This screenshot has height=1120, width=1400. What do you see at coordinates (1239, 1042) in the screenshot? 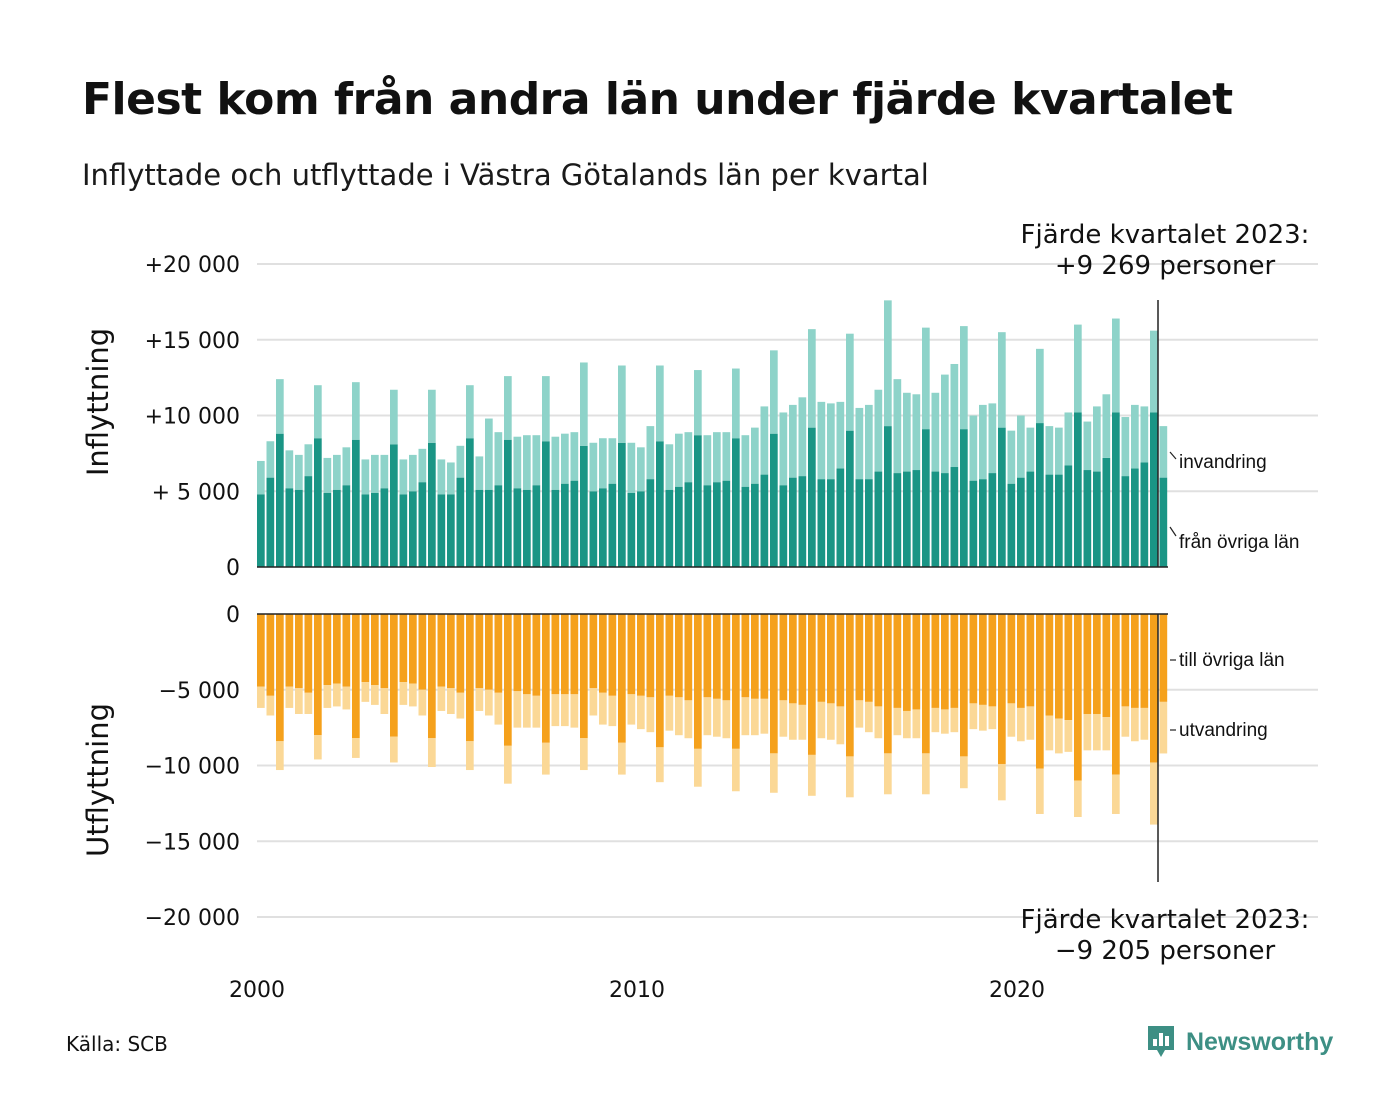
I see `brand-logo: Newsworthy` at bounding box center [1239, 1042].